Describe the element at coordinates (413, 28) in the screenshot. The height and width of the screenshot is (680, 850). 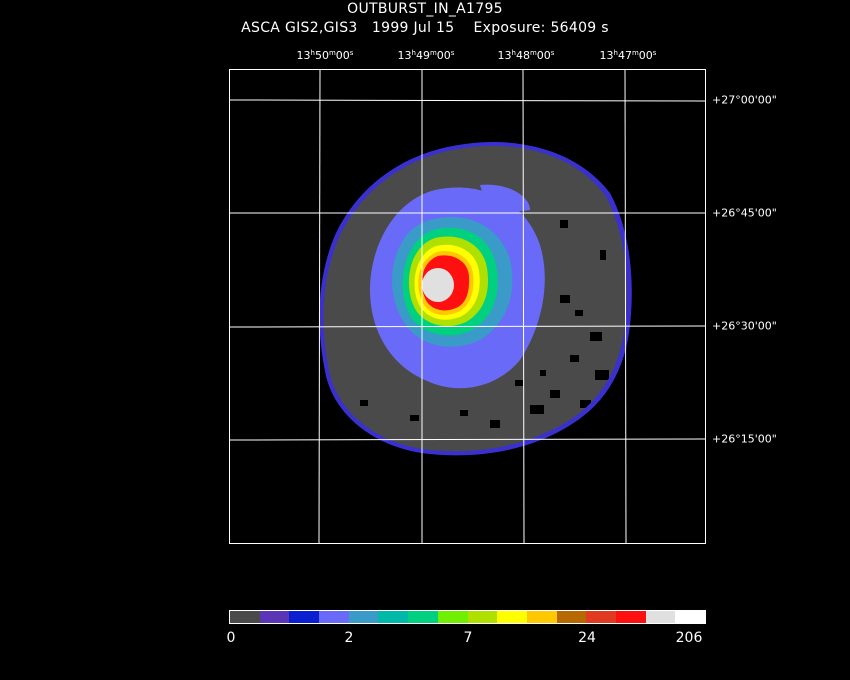
I see `observation-date: 1999 Jul 15` at that location.